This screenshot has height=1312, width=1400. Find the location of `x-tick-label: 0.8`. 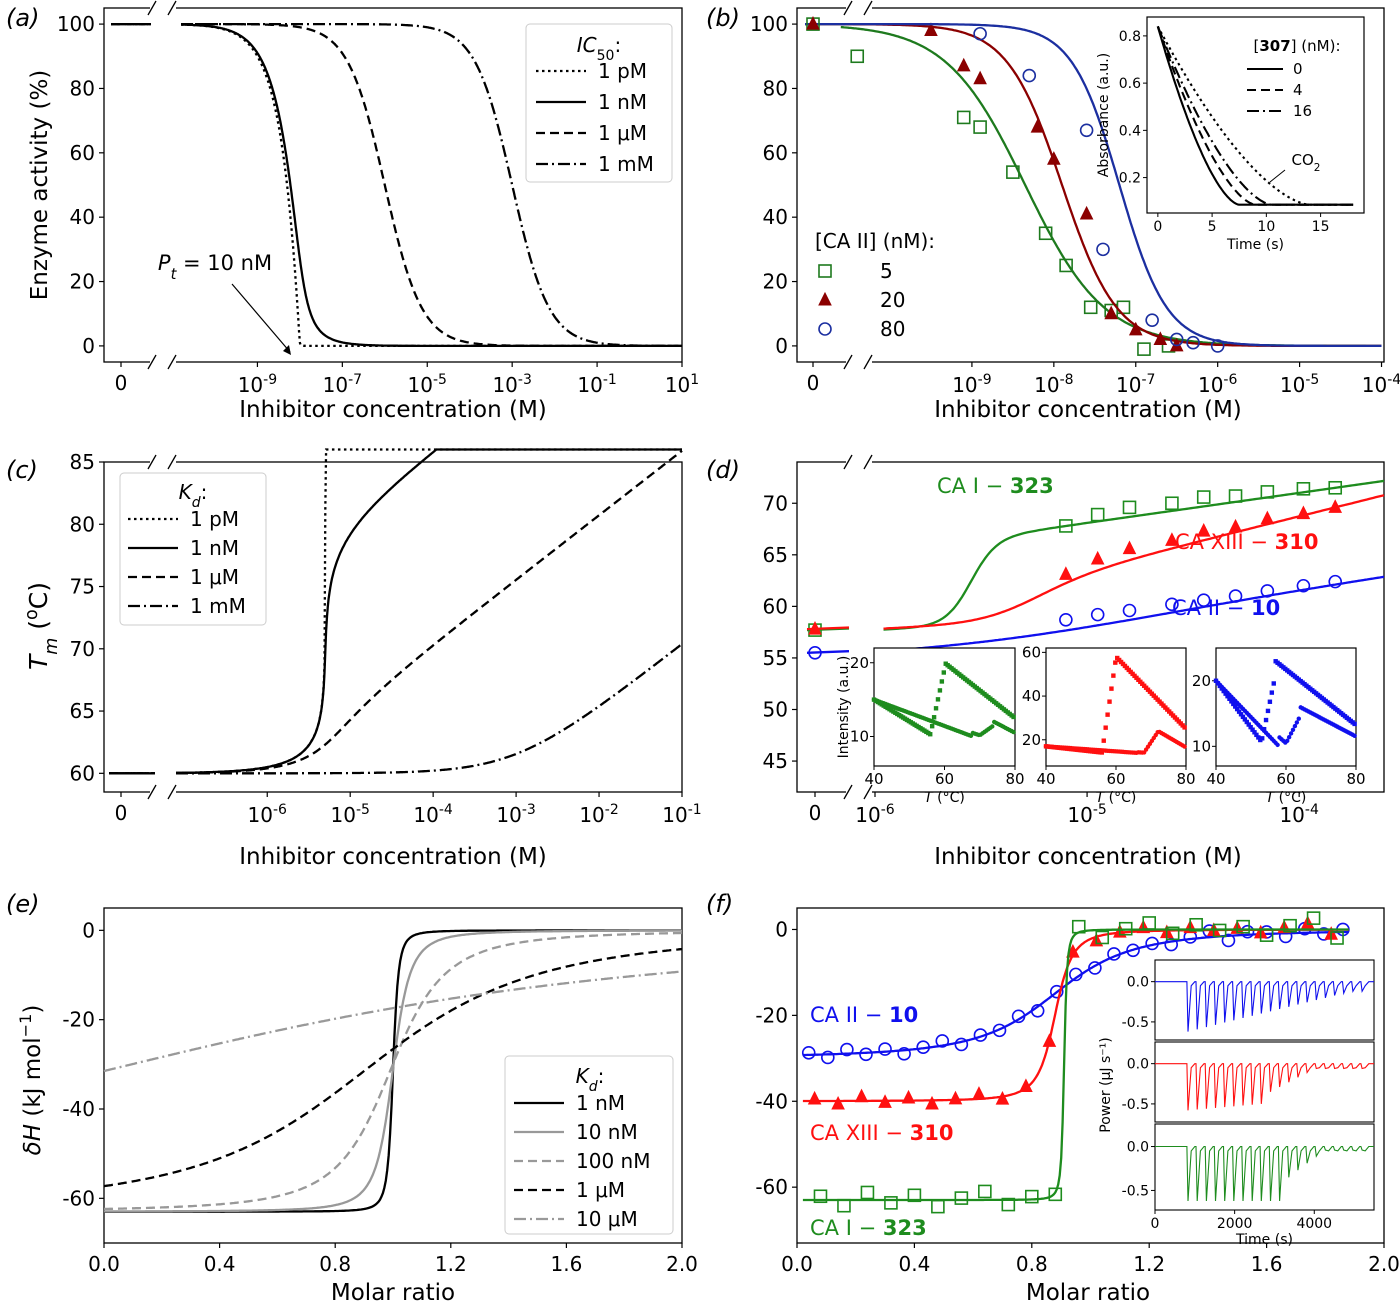

x-tick-label: 0.8 is located at coordinates (335, 1264).